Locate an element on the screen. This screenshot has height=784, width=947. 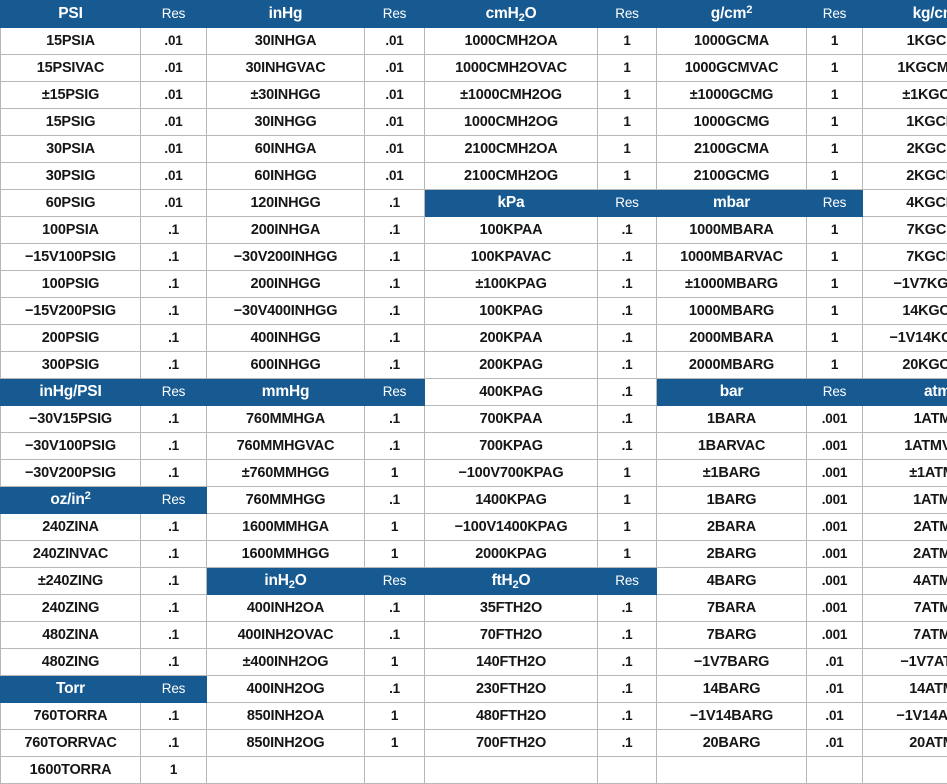
resolution-cell-gcm2: .001 is located at coordinates (835, 500).